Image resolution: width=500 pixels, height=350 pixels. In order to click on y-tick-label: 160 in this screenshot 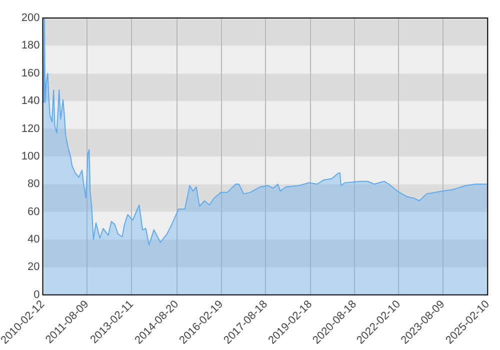, I will do `click(30, 73)`.